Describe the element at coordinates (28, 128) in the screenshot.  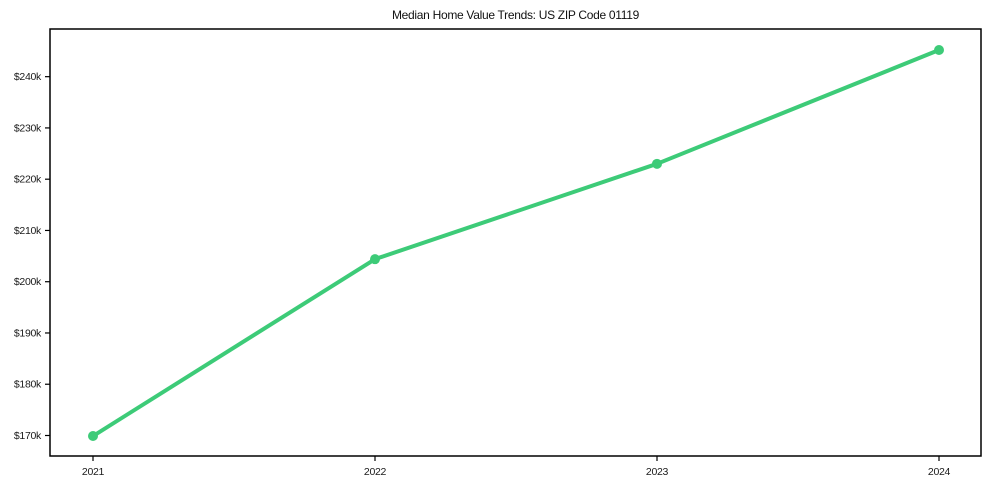
I see `y-tick-label: $230k` at that location.